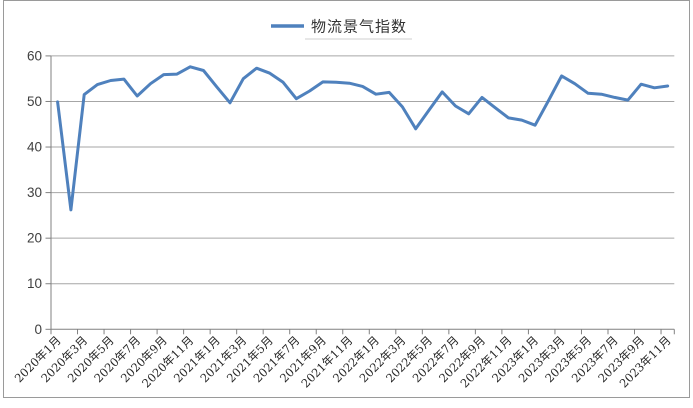  Describe the element at coordinates (34, 55) in the screenshot. I see `y-tick-label: 60` at that location.